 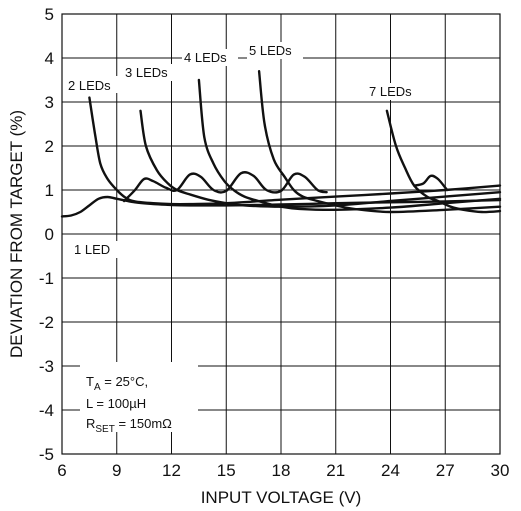 What do you see at coordinates (49, 102) in the screenshot?
I see `y-tick-label: 3` at bounding box center [49, 102].